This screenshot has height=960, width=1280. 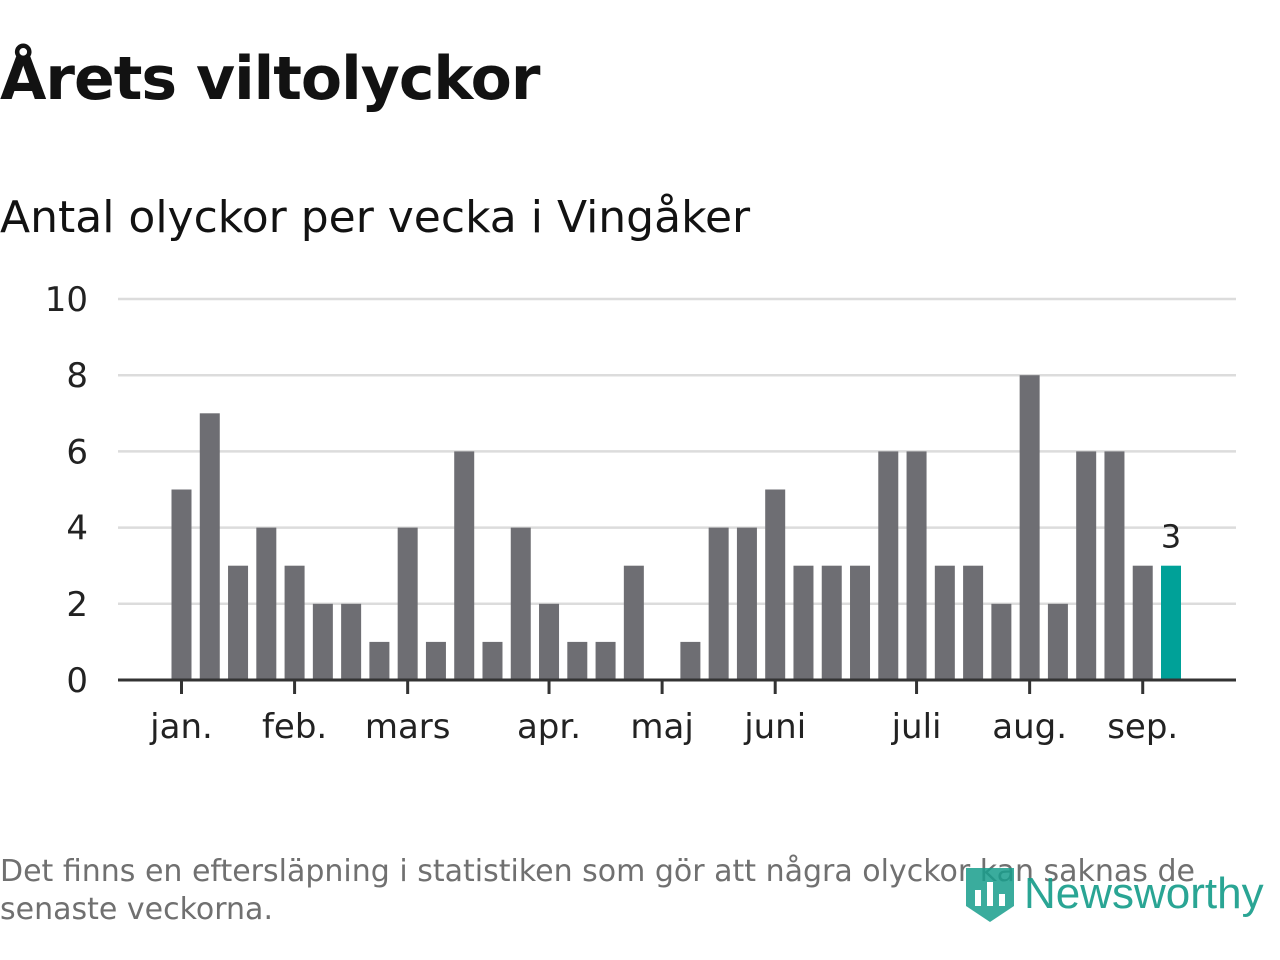 I want to click on x-tick-label: aug., so click(x=1029, y=727).